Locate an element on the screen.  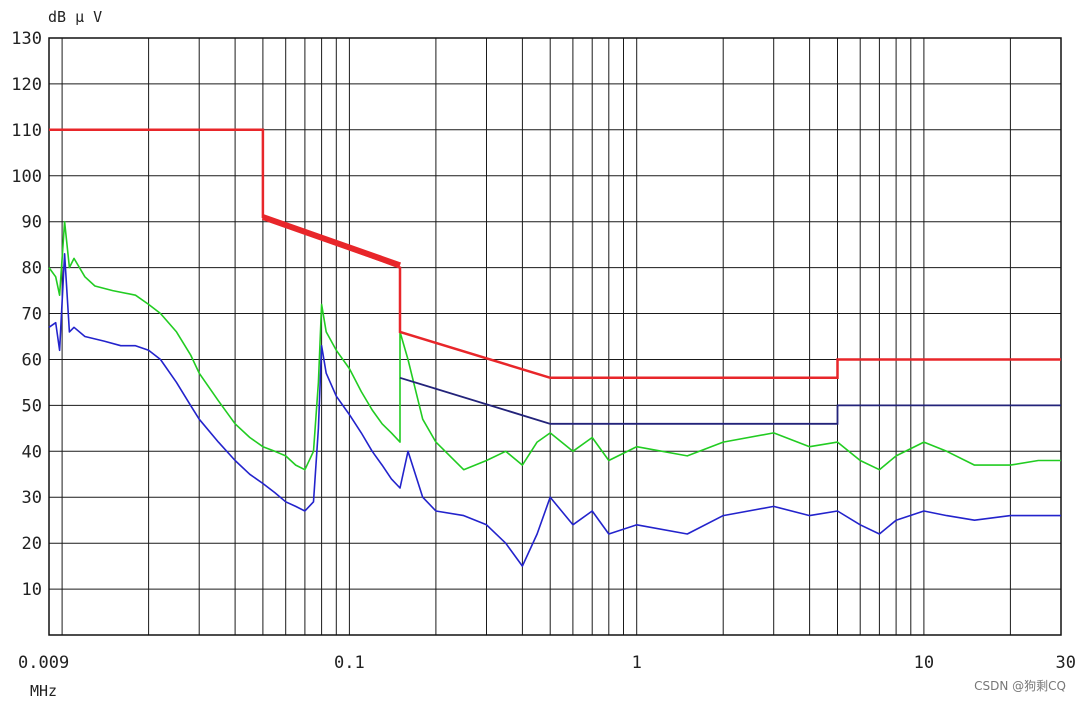
y-tick-label: 100 is located at coordinates (26, 177).